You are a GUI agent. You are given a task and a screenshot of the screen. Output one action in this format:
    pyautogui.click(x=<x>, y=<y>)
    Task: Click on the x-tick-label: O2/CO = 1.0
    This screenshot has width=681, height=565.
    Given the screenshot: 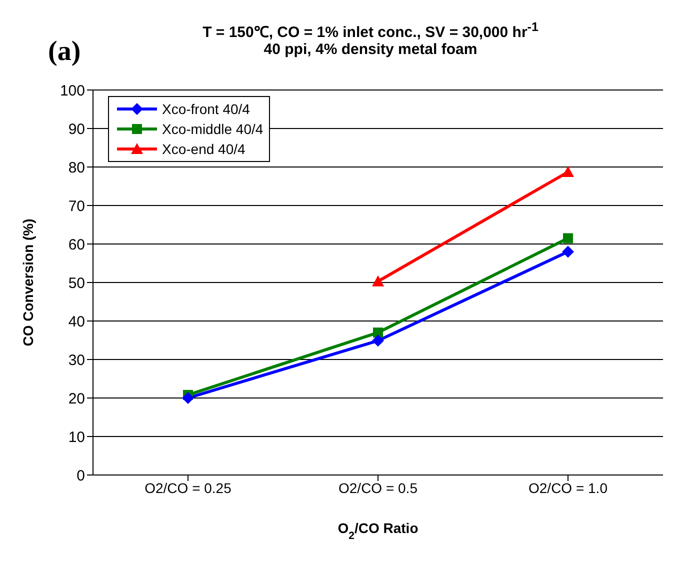 What is the action you would take?
    pyautogui.click(x=568, y=488)
    